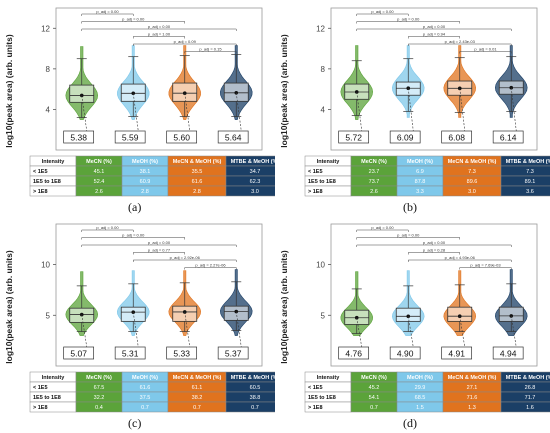  I want to click on bracket-label: p_adj = 0.15, so click(210, 48).